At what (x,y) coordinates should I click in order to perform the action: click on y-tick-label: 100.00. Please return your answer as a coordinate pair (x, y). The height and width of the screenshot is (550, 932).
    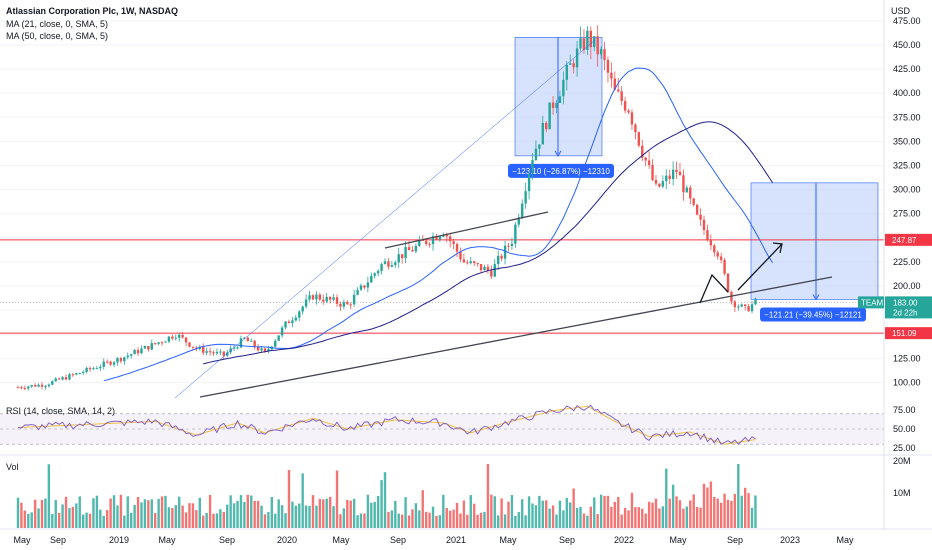
    Looking at the image, I should click on (907, 382).